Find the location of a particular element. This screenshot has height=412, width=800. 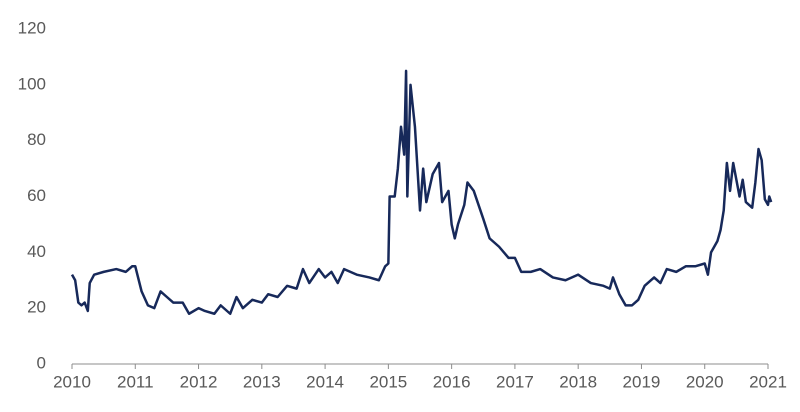

y-tick-label: 120 is located at coordinates (32, 27).